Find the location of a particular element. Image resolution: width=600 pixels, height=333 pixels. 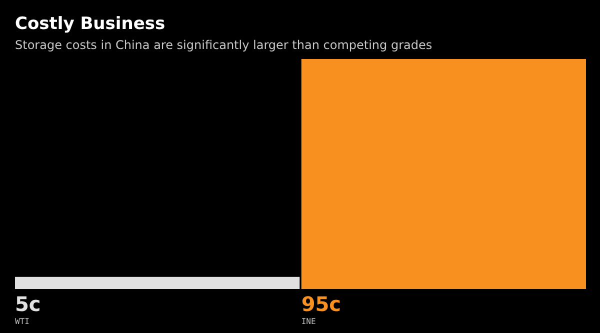

x-tick-label: WTI is located at coordinates (22, 321).